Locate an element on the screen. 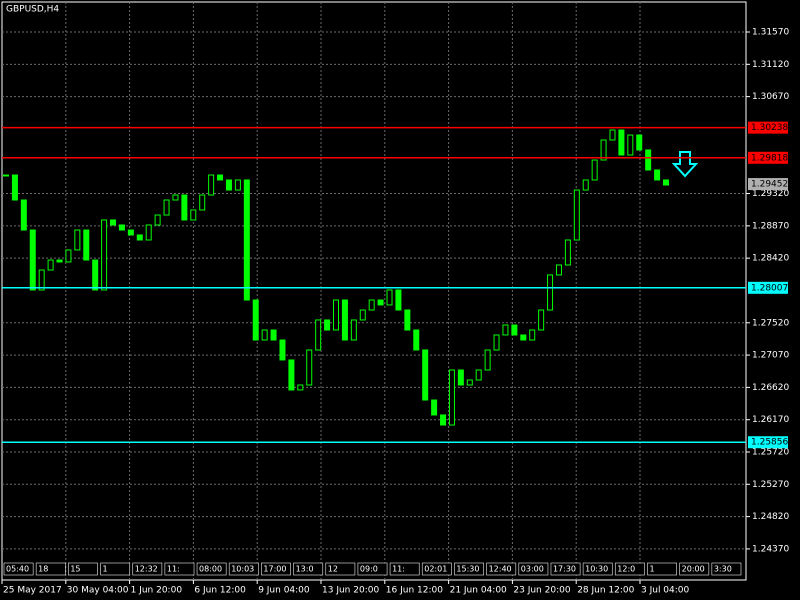 This screenshot has height=600, width=800. current-price-label: 1.29452 is located at coordinates (769, 185).